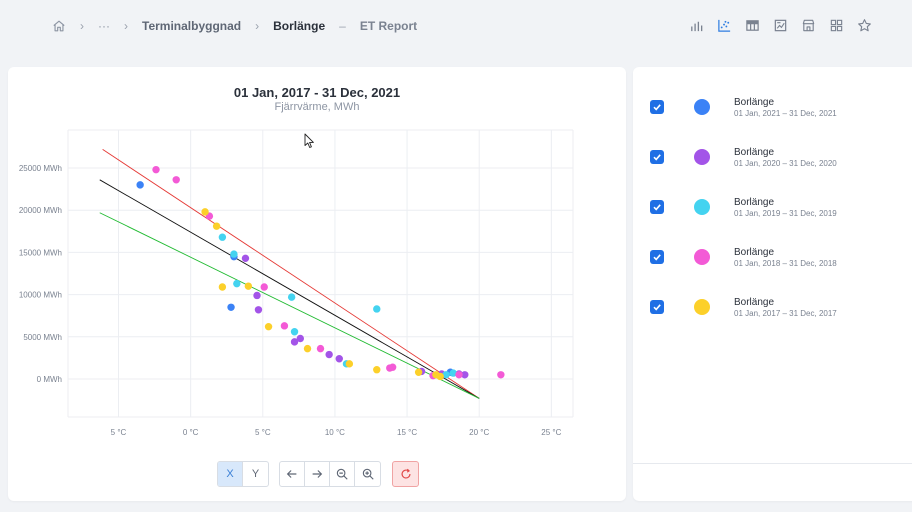  Describe the element at coordinates (724, 25) in the screenshot. I see `scatter-chart-view-button` at that location.